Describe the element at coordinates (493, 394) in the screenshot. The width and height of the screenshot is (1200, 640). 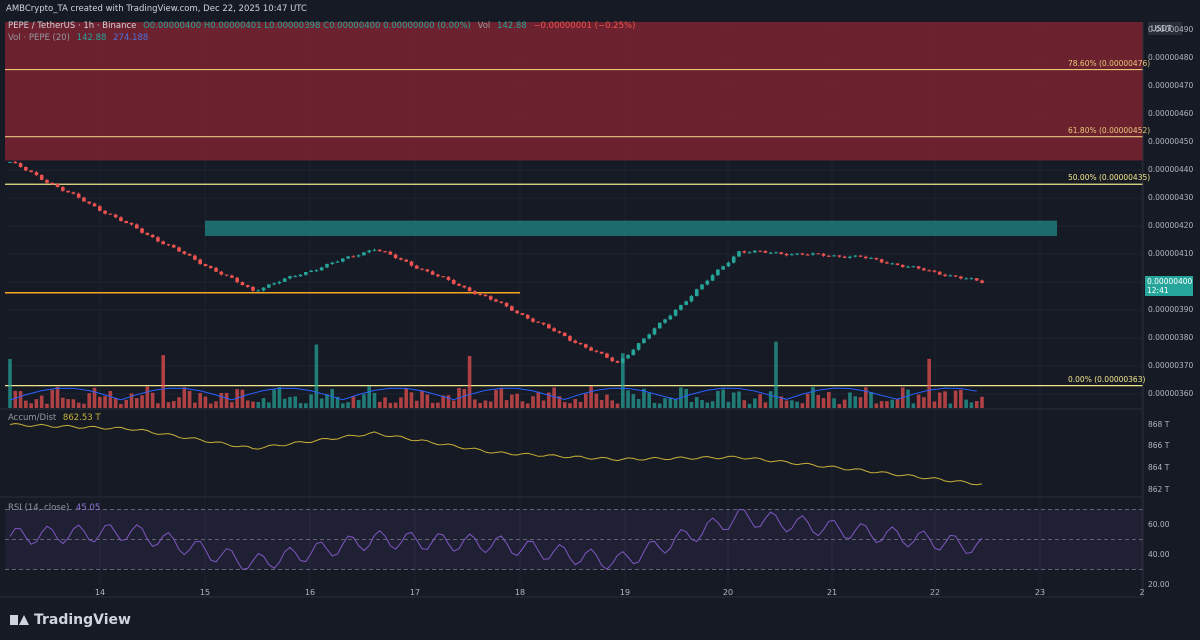
I see `volume-ma-line` at that location.